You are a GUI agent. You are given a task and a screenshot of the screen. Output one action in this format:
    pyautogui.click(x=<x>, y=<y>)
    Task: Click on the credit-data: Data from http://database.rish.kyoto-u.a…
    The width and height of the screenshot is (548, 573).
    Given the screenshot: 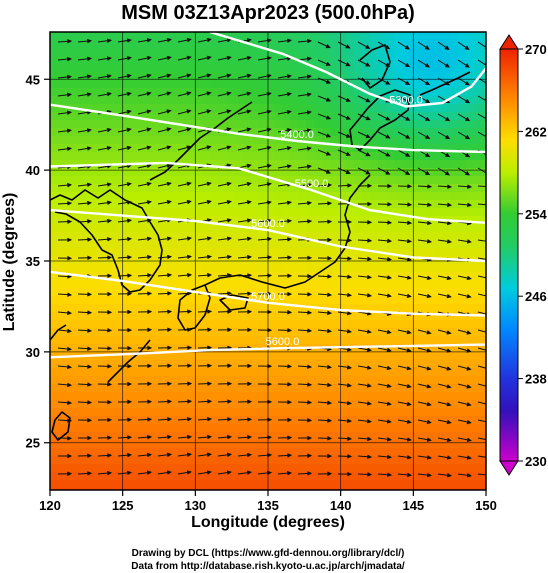 What is the action you would take?
    pyautogui.click(x=268, y=566)
    